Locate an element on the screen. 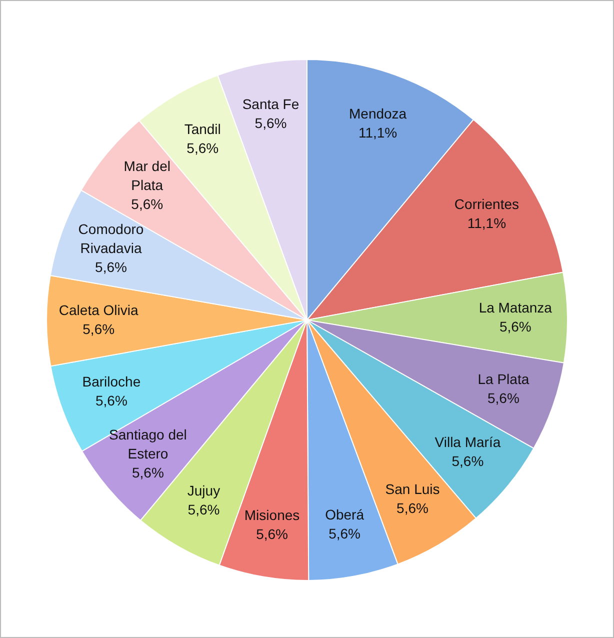 Image resolution: width=614 pixels, height=638 pixels. slice-label: Misiones is located at coordinates (272, 514).